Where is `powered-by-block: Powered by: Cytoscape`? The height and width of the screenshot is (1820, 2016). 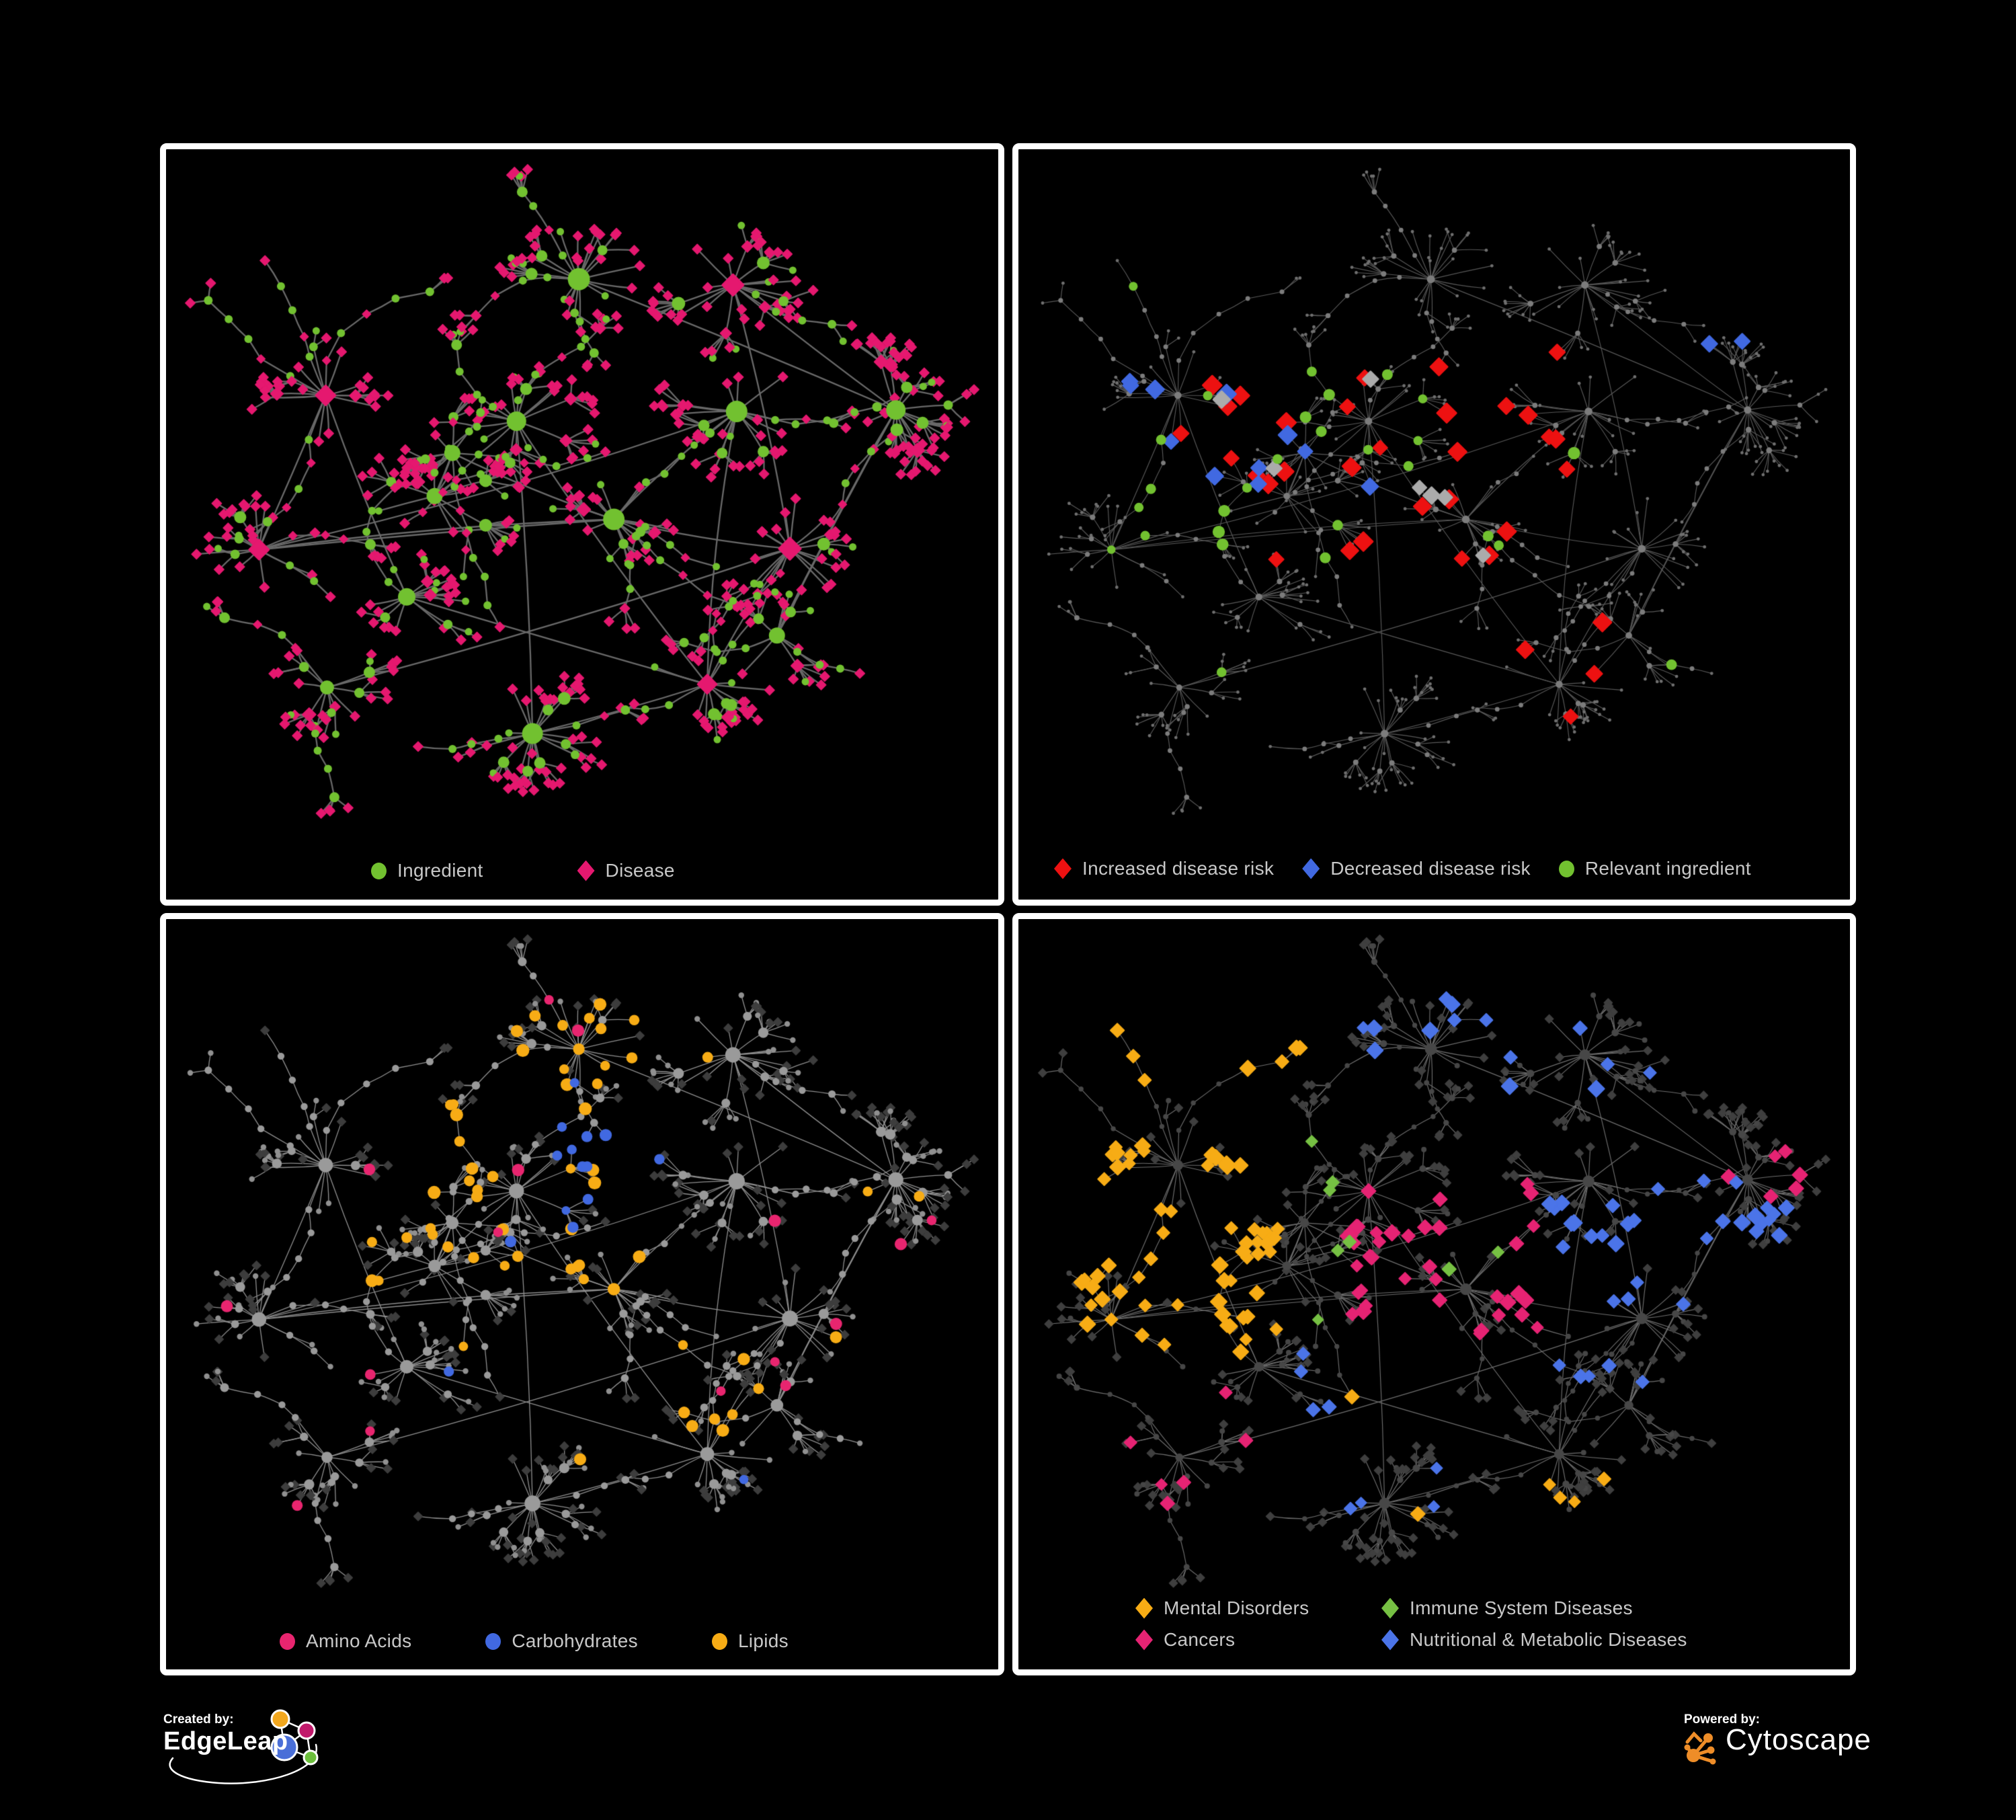
powered-by-block: Powered by: Cytoscape is located at coordinates (1798, 1749).